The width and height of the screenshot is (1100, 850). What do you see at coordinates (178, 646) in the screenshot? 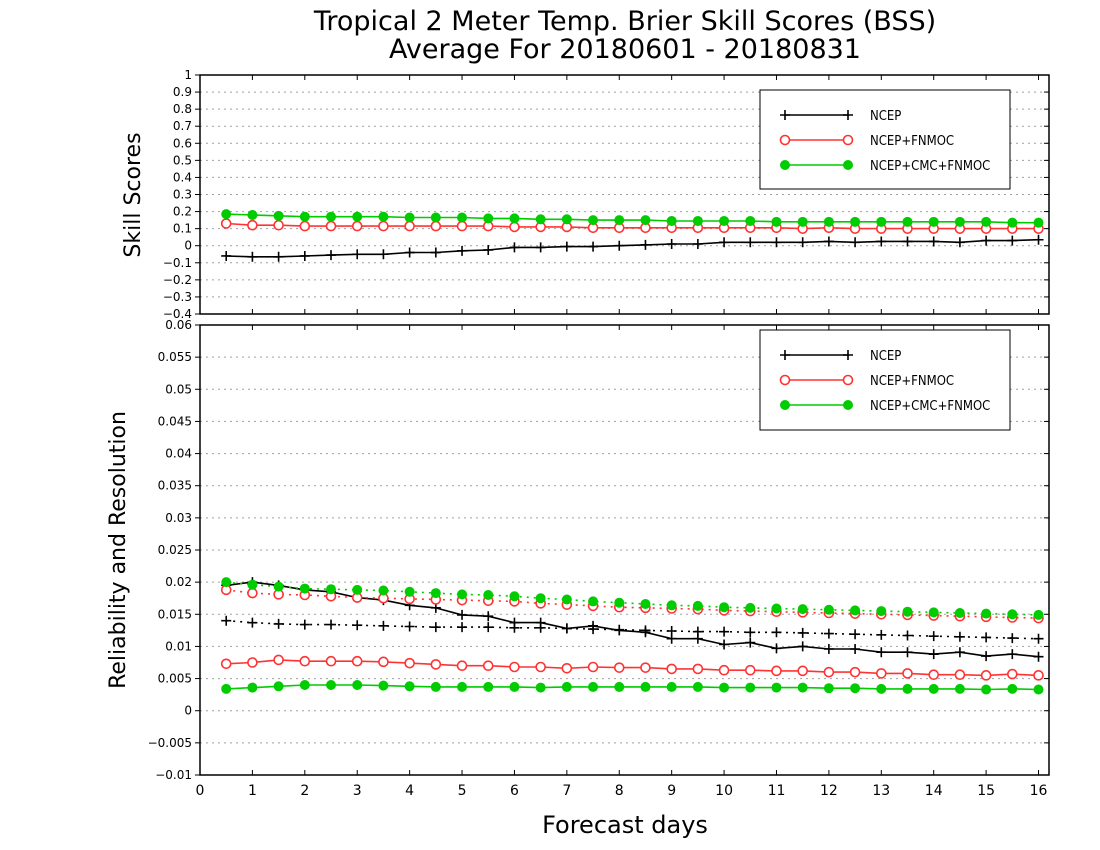
I see `y-tick-label: 0.01` at bounding box center [178, 646].